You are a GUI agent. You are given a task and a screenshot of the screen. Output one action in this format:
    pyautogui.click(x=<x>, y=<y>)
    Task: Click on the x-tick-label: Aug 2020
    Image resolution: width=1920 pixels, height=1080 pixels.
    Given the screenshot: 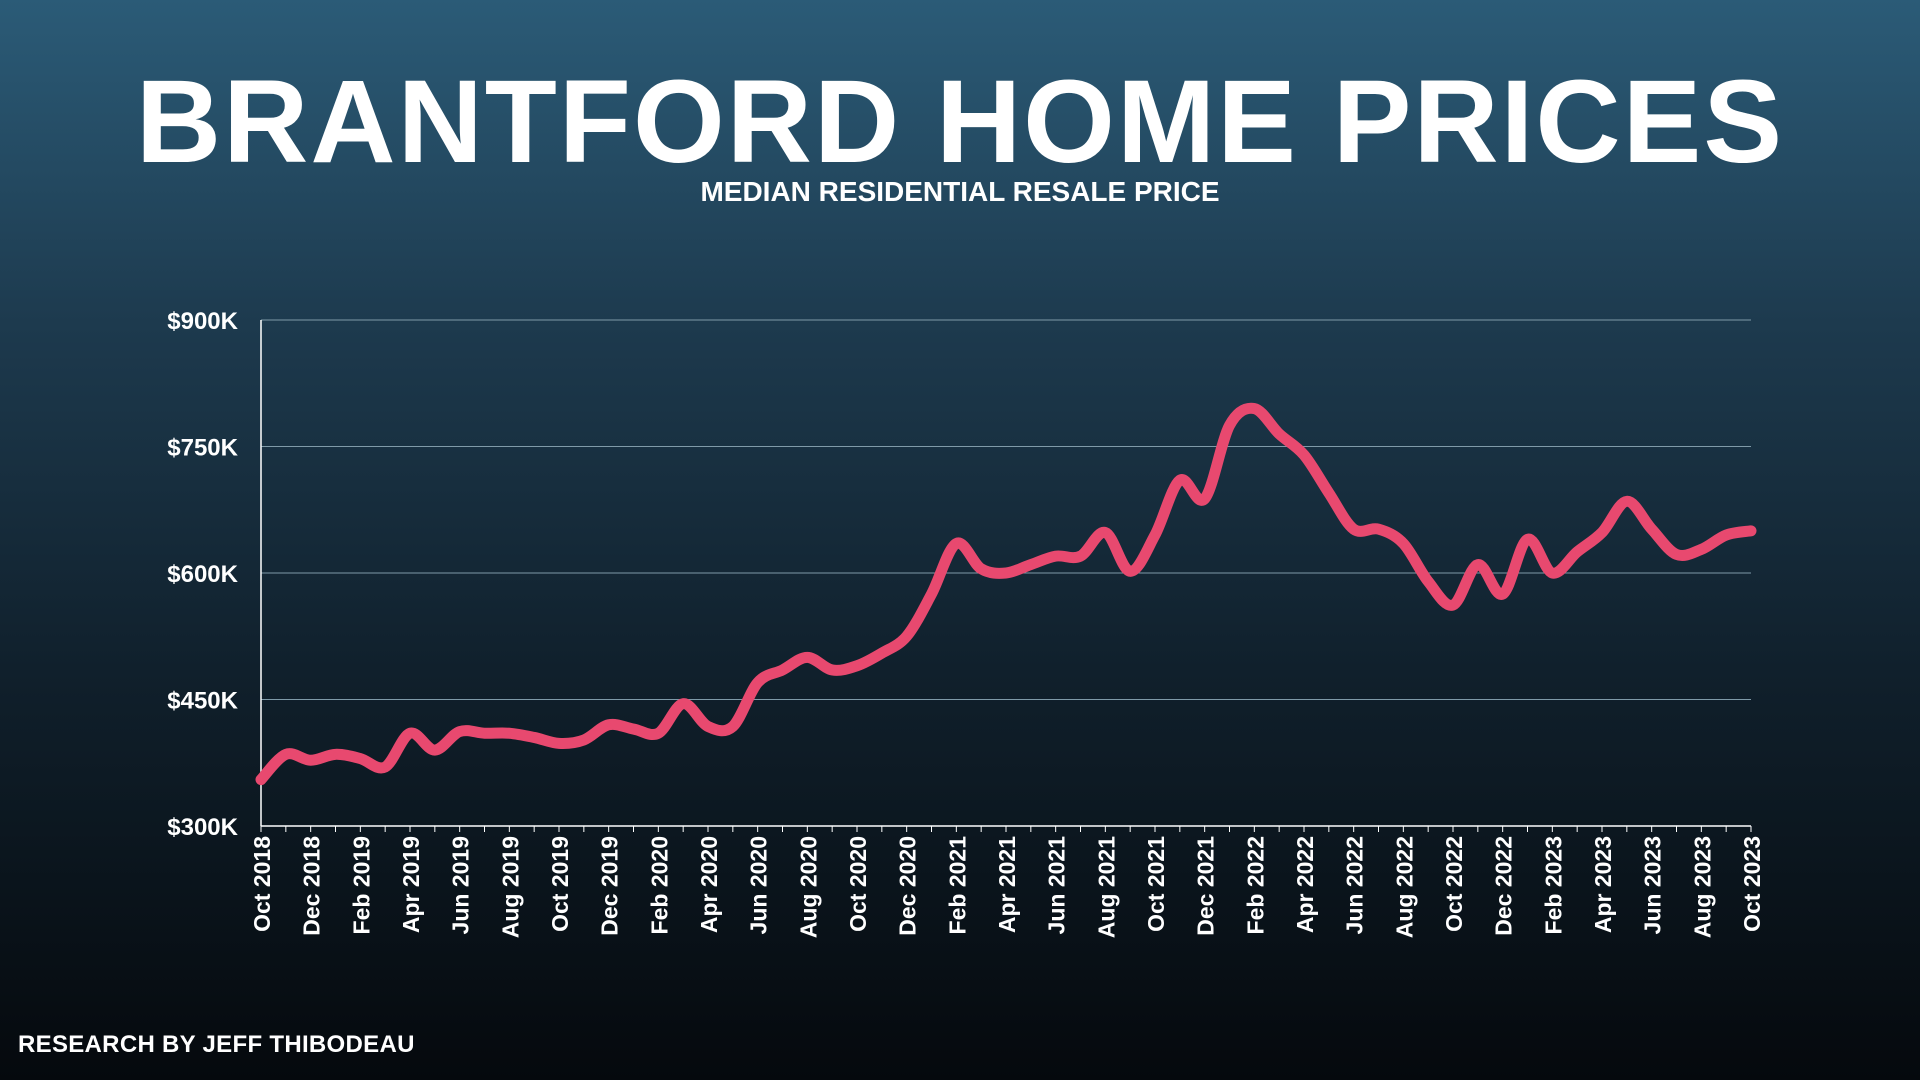 What is the action you would take?
    pyautogui.click(x=808, y=887)
    